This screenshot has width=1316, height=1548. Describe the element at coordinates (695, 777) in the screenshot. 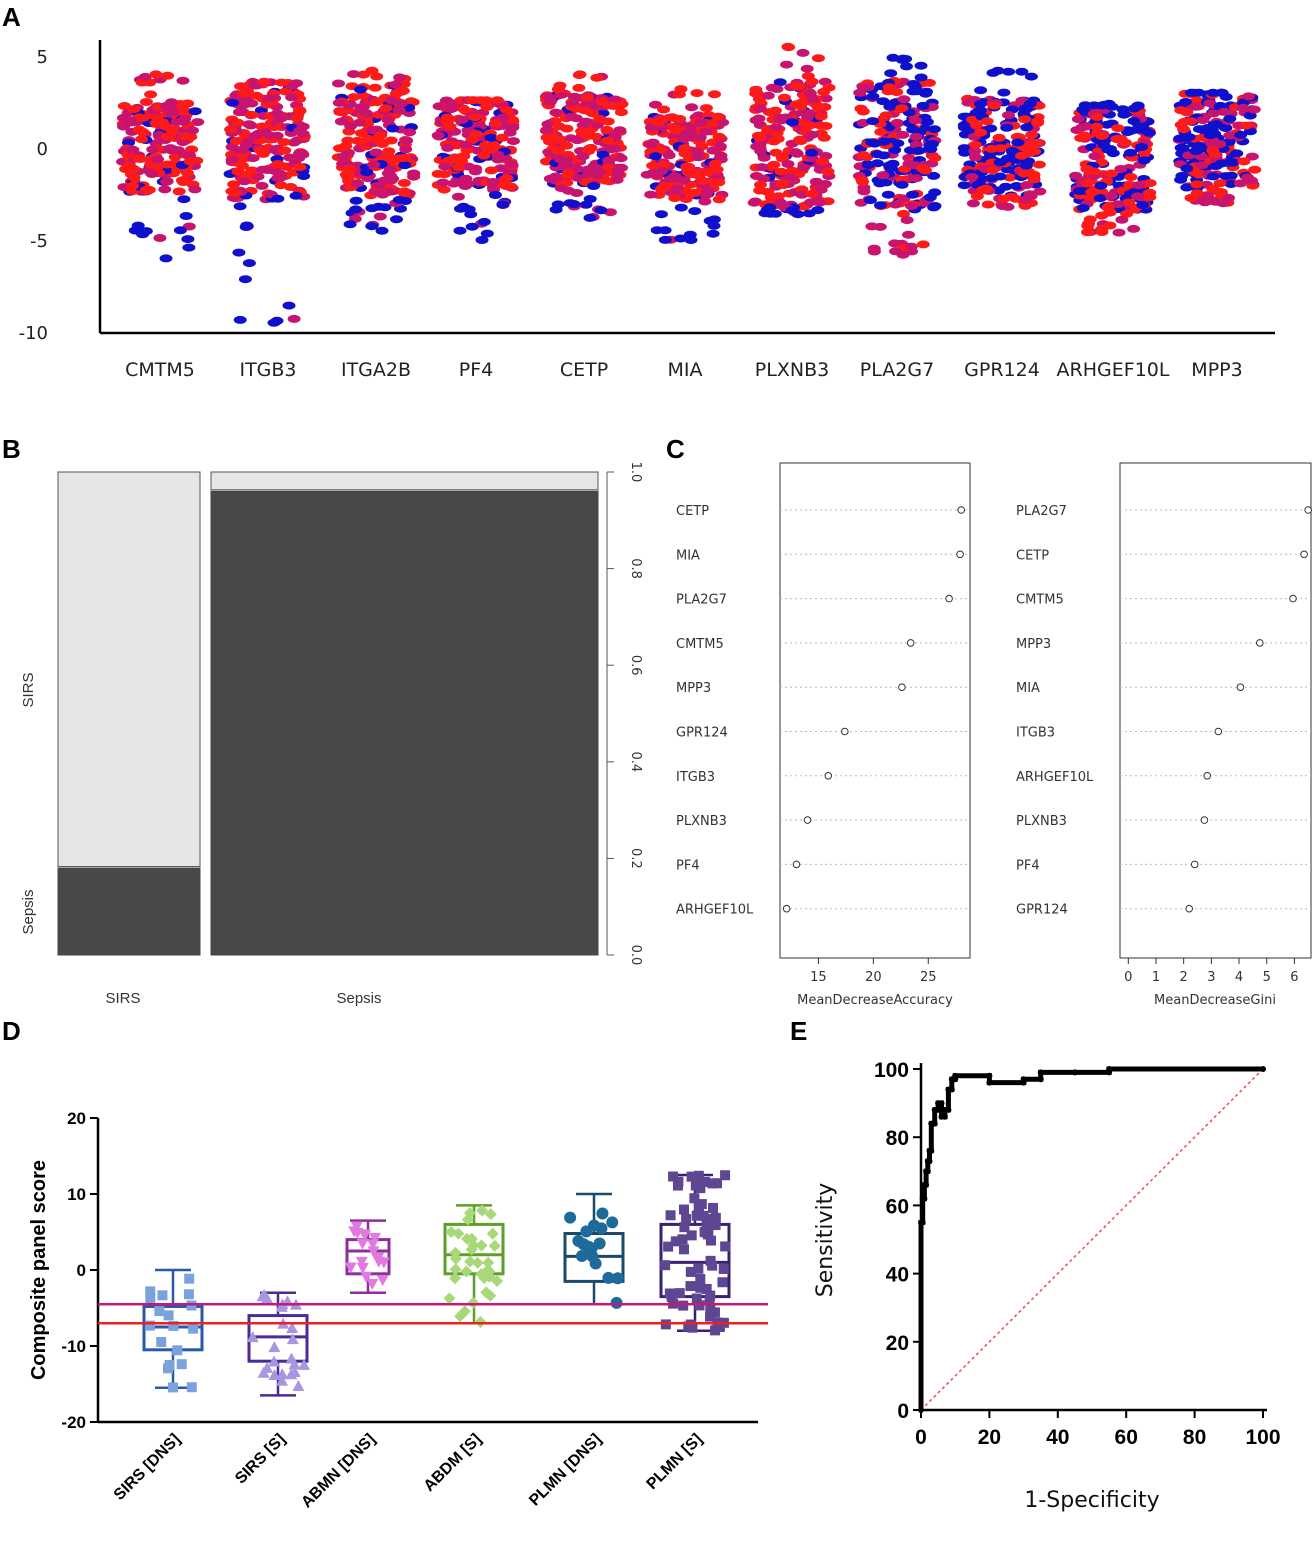

I see `panel-c-gene-label: ITGB3` at that location.